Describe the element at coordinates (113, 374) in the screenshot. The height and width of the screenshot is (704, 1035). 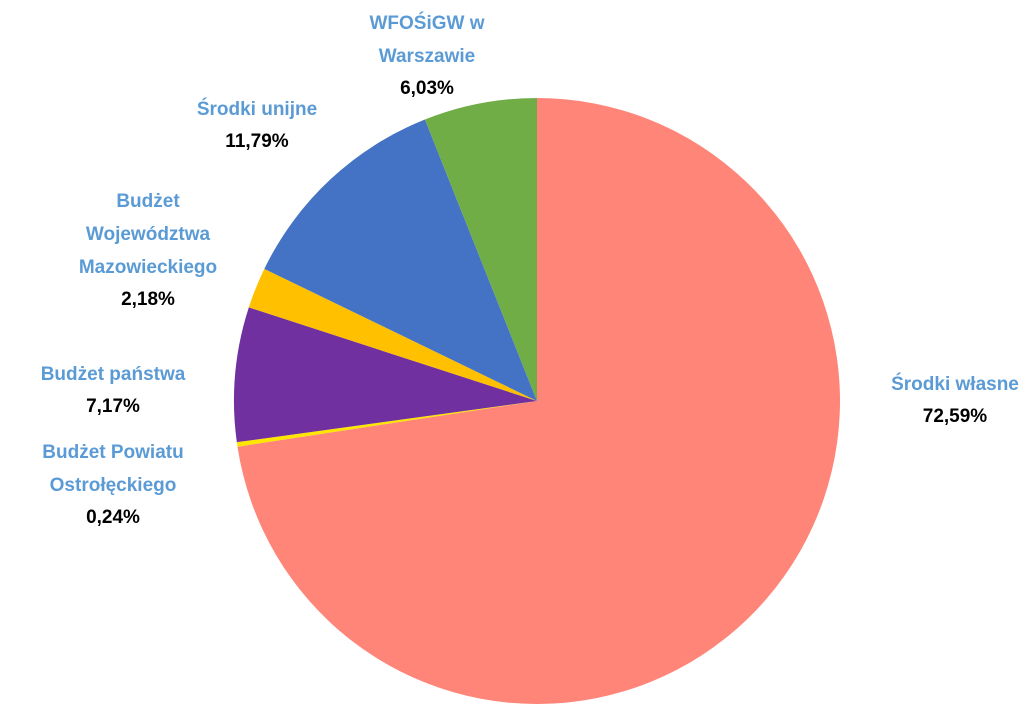
I see `slice-label: Budżet państwa` at that location.